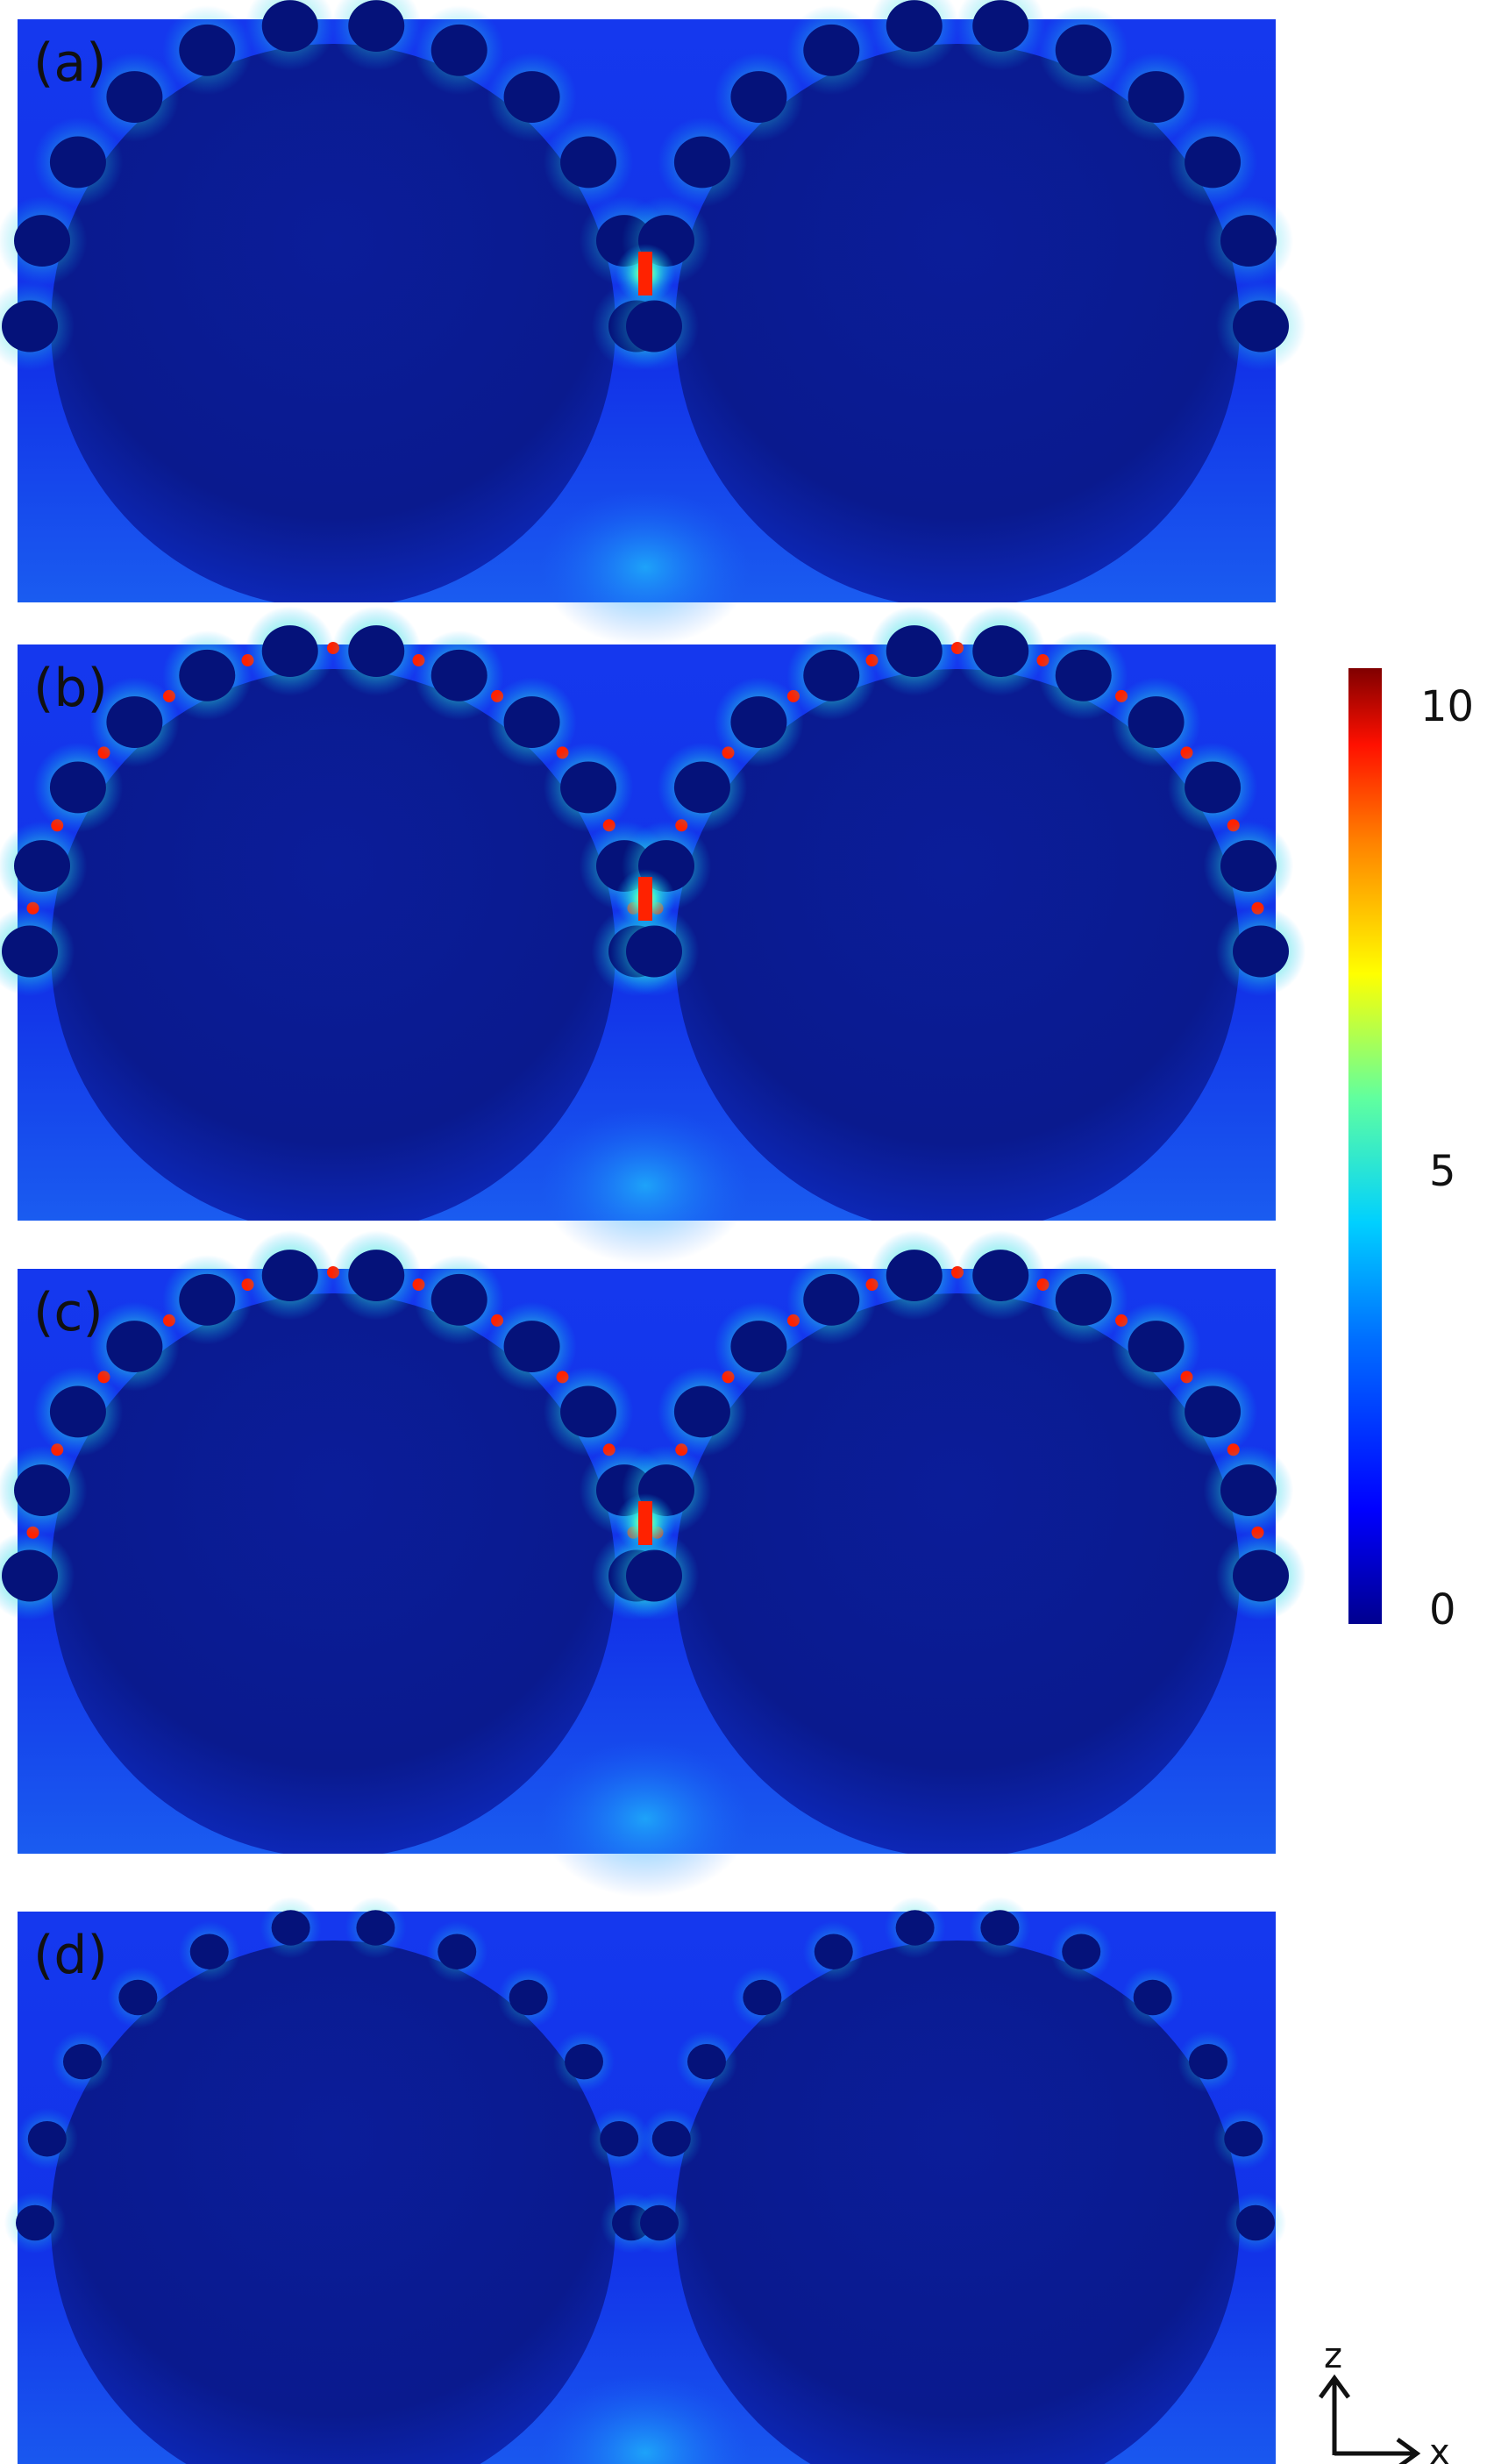  Describe the element at coordinates (1411, 1151) in the screenshot. I see `colorbar: 10 5 0` at that location.